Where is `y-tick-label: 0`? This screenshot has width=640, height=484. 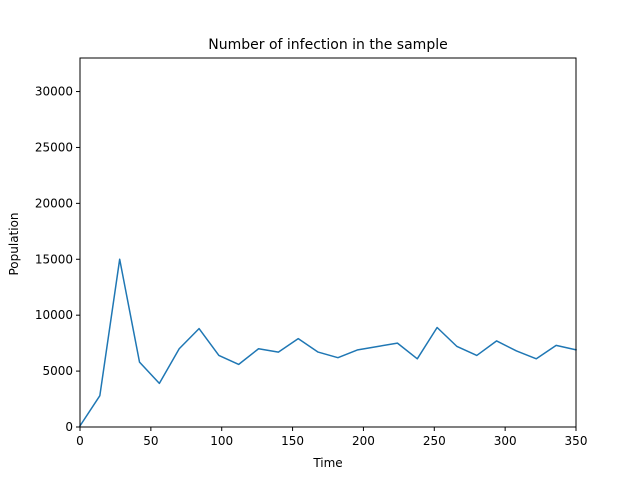
y-tick-label: 0 is located at coordinates (69, 427).